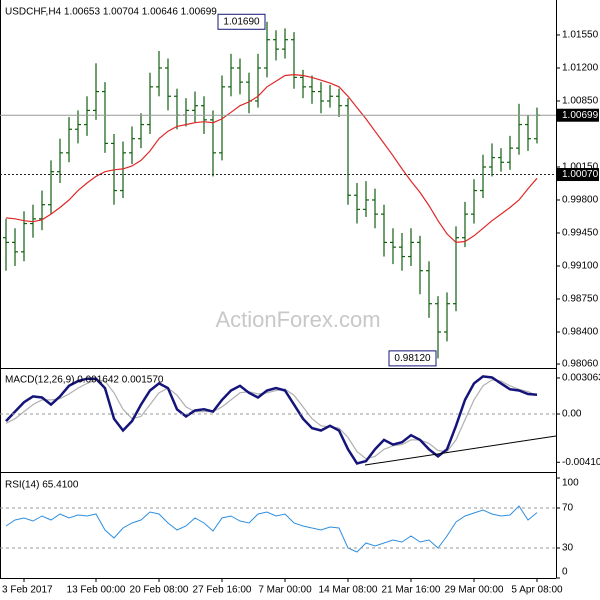  Describe the element at coordinates (537, 590) in the screenshot. I see `x-tick-label: 5 Apr 08:00` at that location.